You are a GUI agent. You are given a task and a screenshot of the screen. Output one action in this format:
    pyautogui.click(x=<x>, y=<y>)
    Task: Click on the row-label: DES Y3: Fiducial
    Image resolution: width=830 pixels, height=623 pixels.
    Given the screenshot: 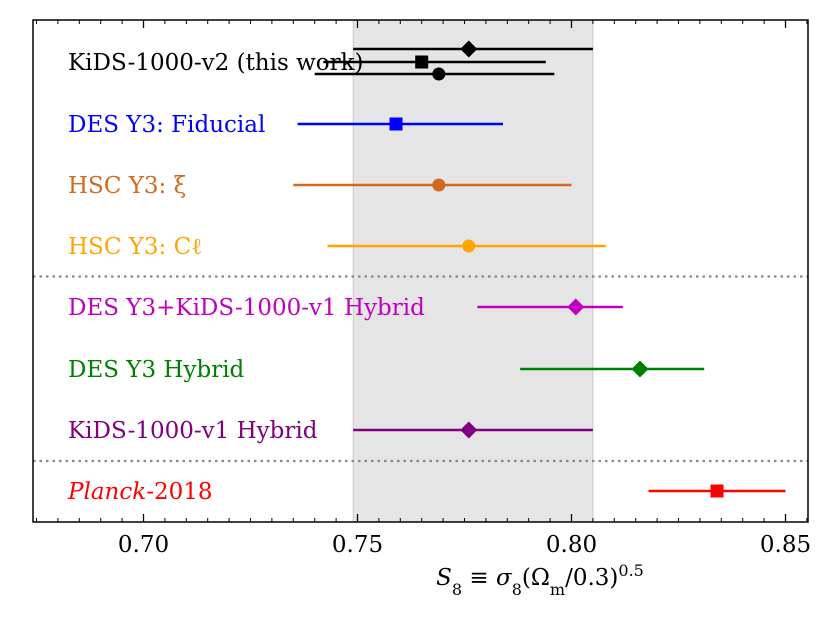 What is the action you would take?
    pyautogui.click(x=166, y=125)
    